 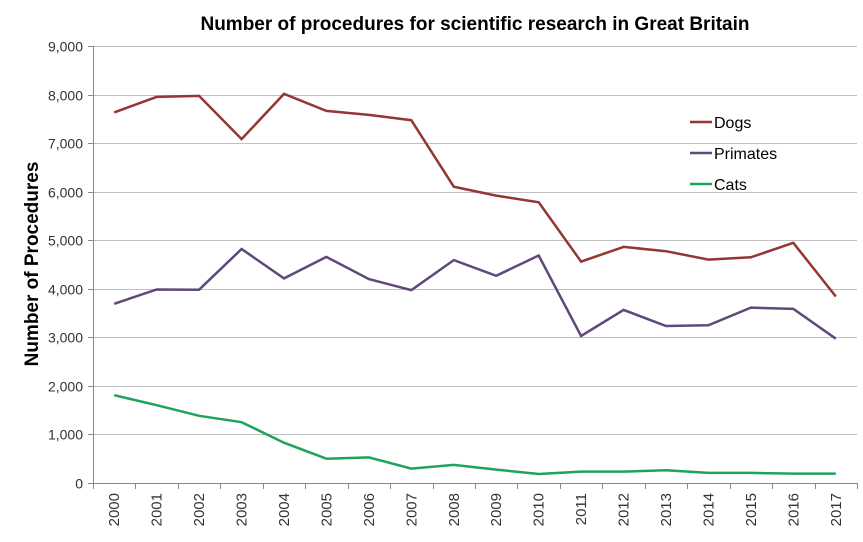 I want to click on legend-item-dogs: Dogs, so click(x=720, y=123).